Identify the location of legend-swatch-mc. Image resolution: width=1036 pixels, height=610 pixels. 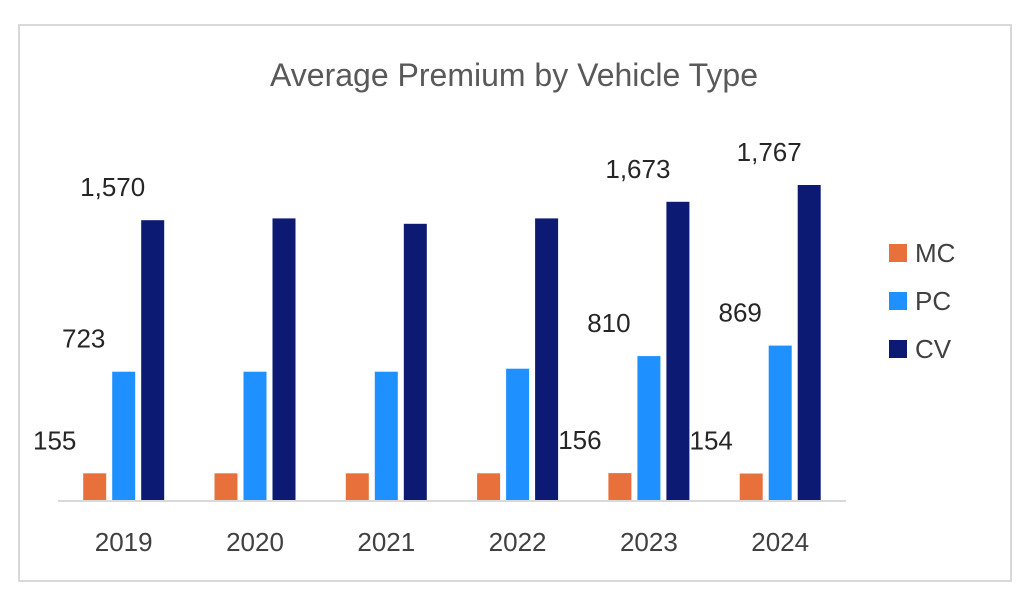
(898, 253).